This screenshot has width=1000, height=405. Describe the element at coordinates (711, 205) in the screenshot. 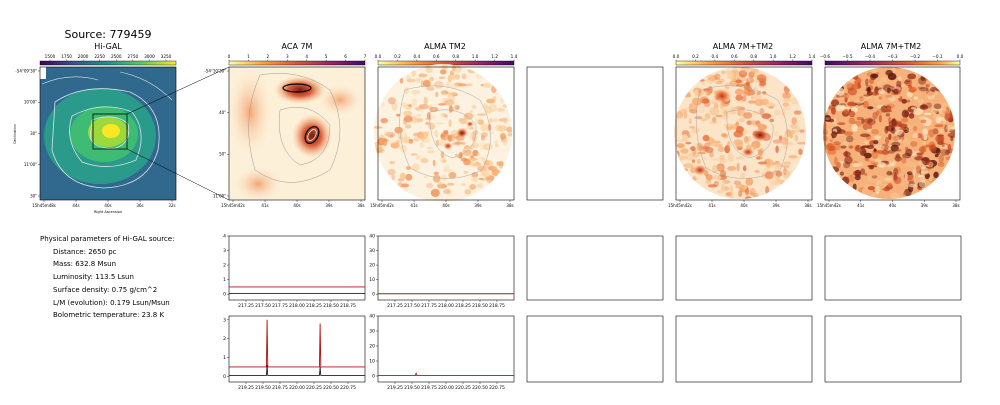

I see `x-tick-label: 41s` at that location.